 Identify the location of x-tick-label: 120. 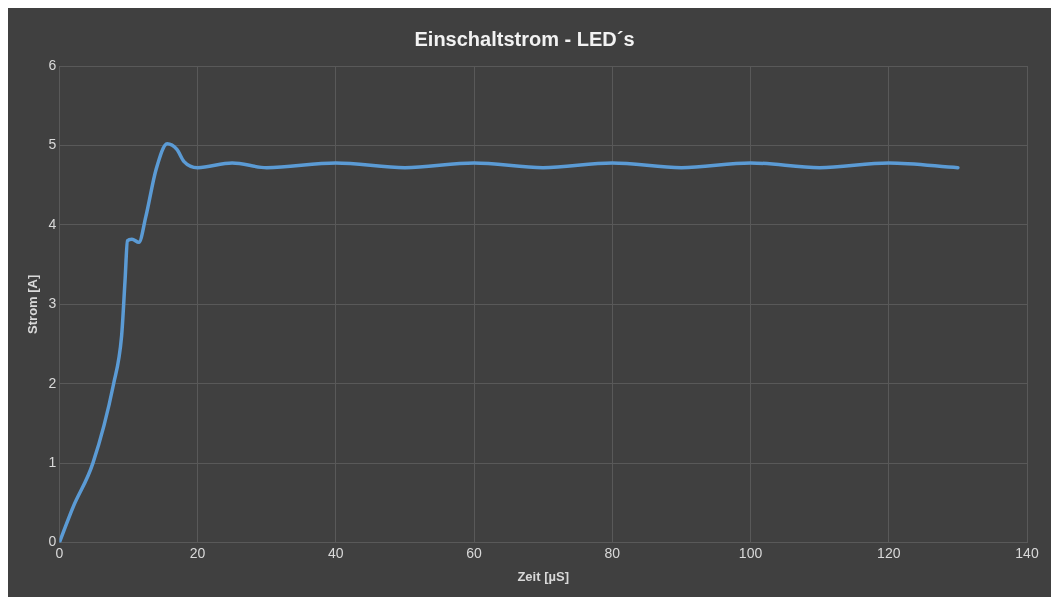
(889, 552).